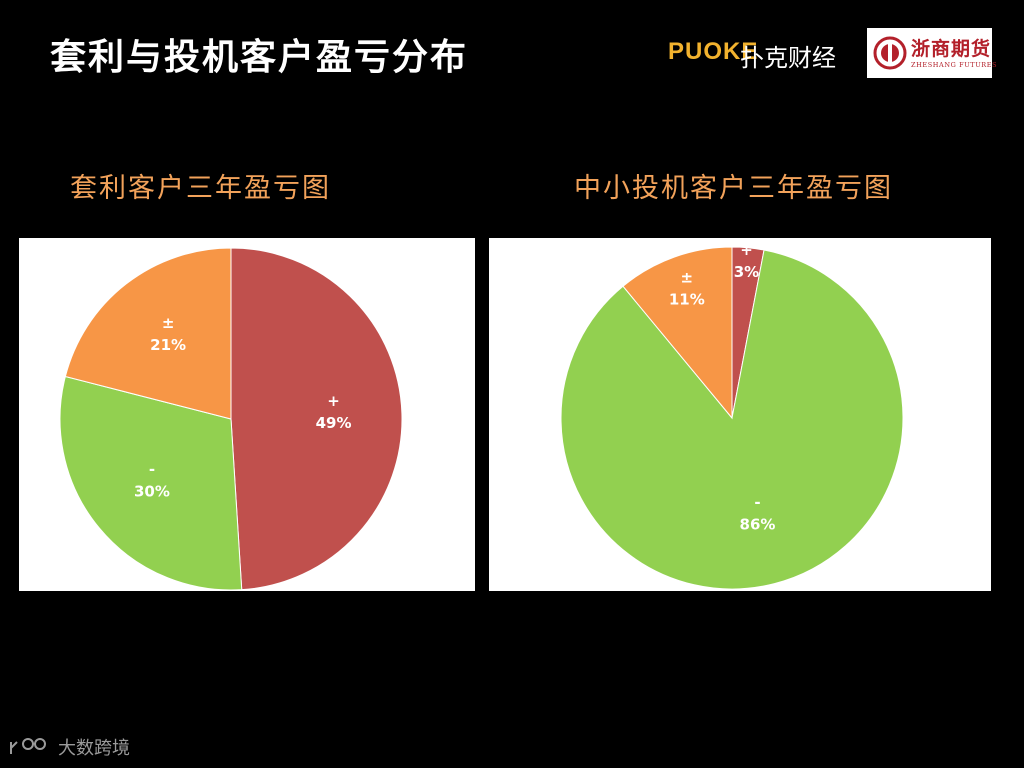  I want to click on zheshang-logo: 浙商期货 ZHESHANG FUTURES, so click(932, 53).